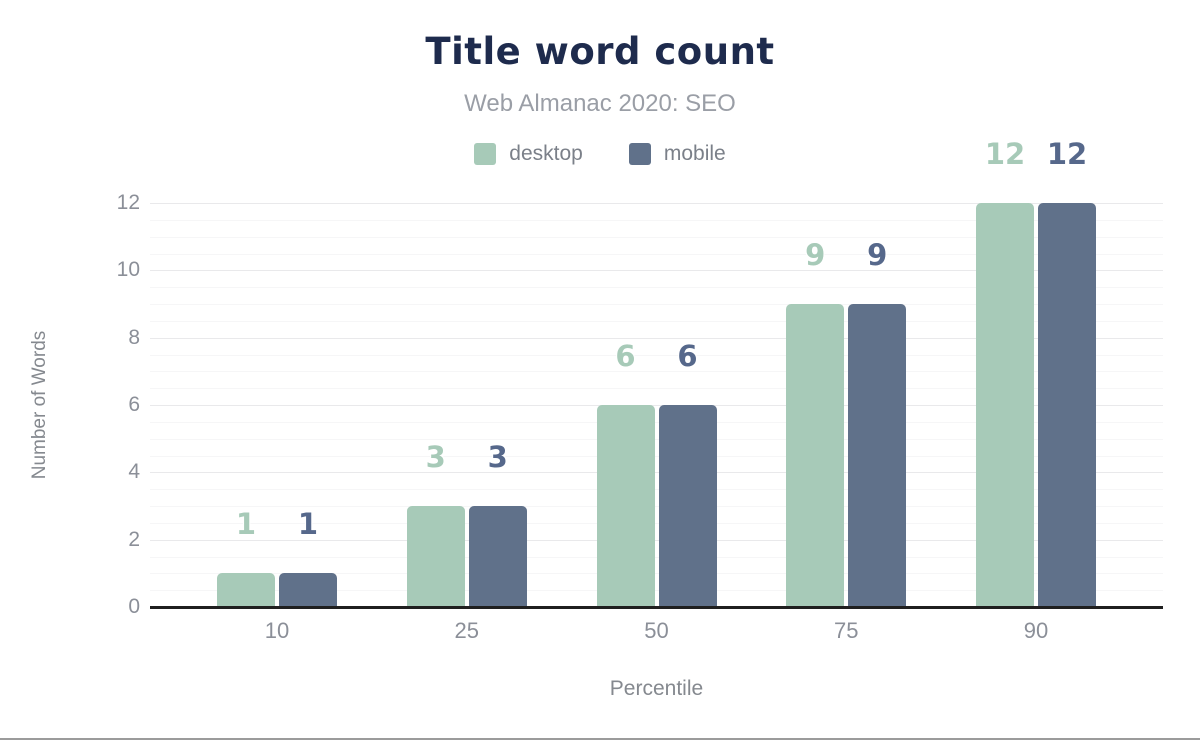 The width and height of the screenshot is (1200, 742). Describe the element at coordinates (246, 590) in the screenshot. I see `bar-desktop-p10` at that location.